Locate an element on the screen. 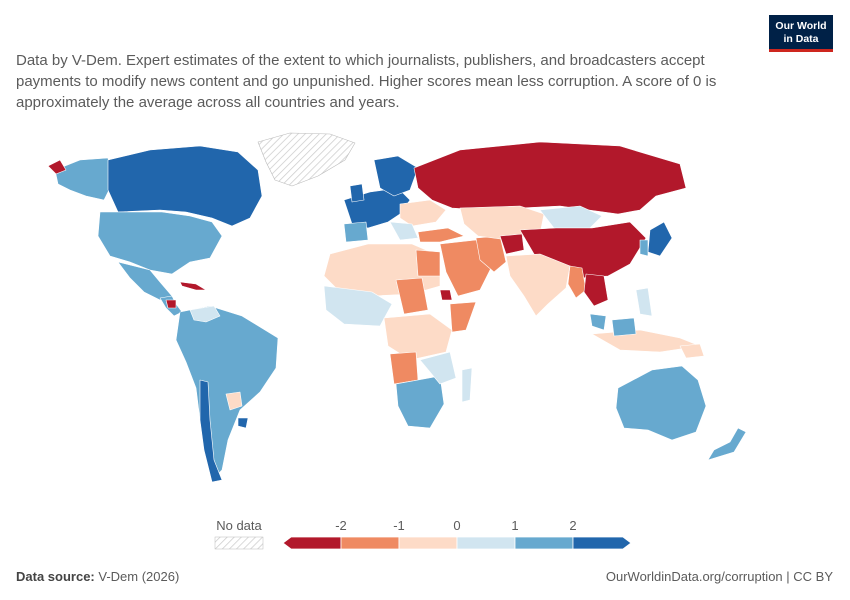  region-uruguay is located at coordinates (243, 423).